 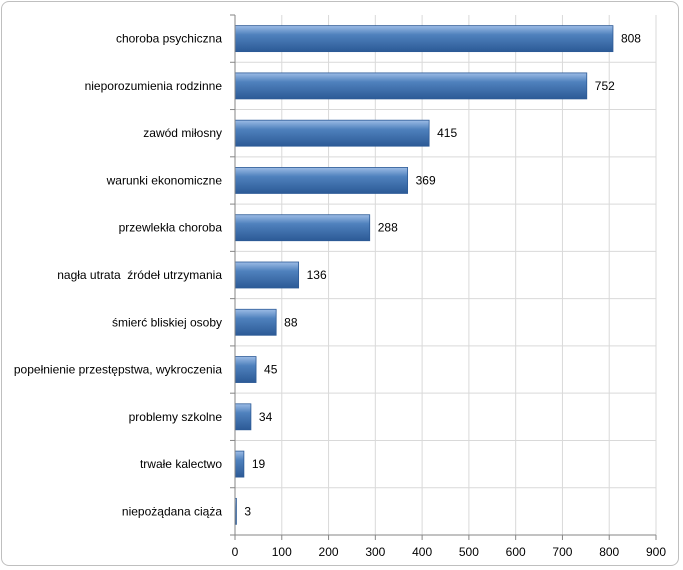 I want to click on x-tick-label: 700, so click(x=562, y=552).